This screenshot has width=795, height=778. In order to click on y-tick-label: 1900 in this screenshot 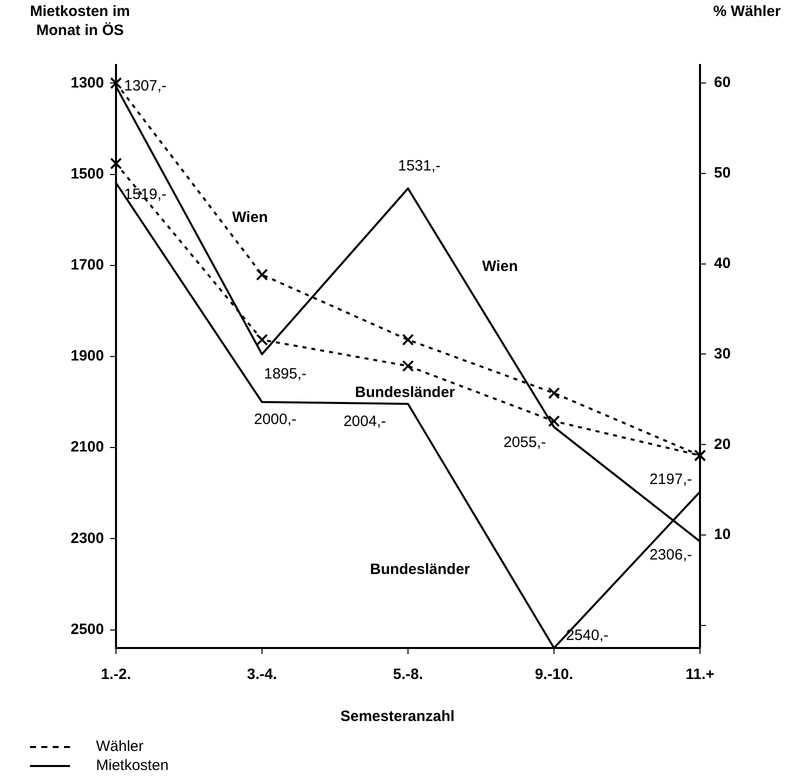, I will do `click(87, 356)`.